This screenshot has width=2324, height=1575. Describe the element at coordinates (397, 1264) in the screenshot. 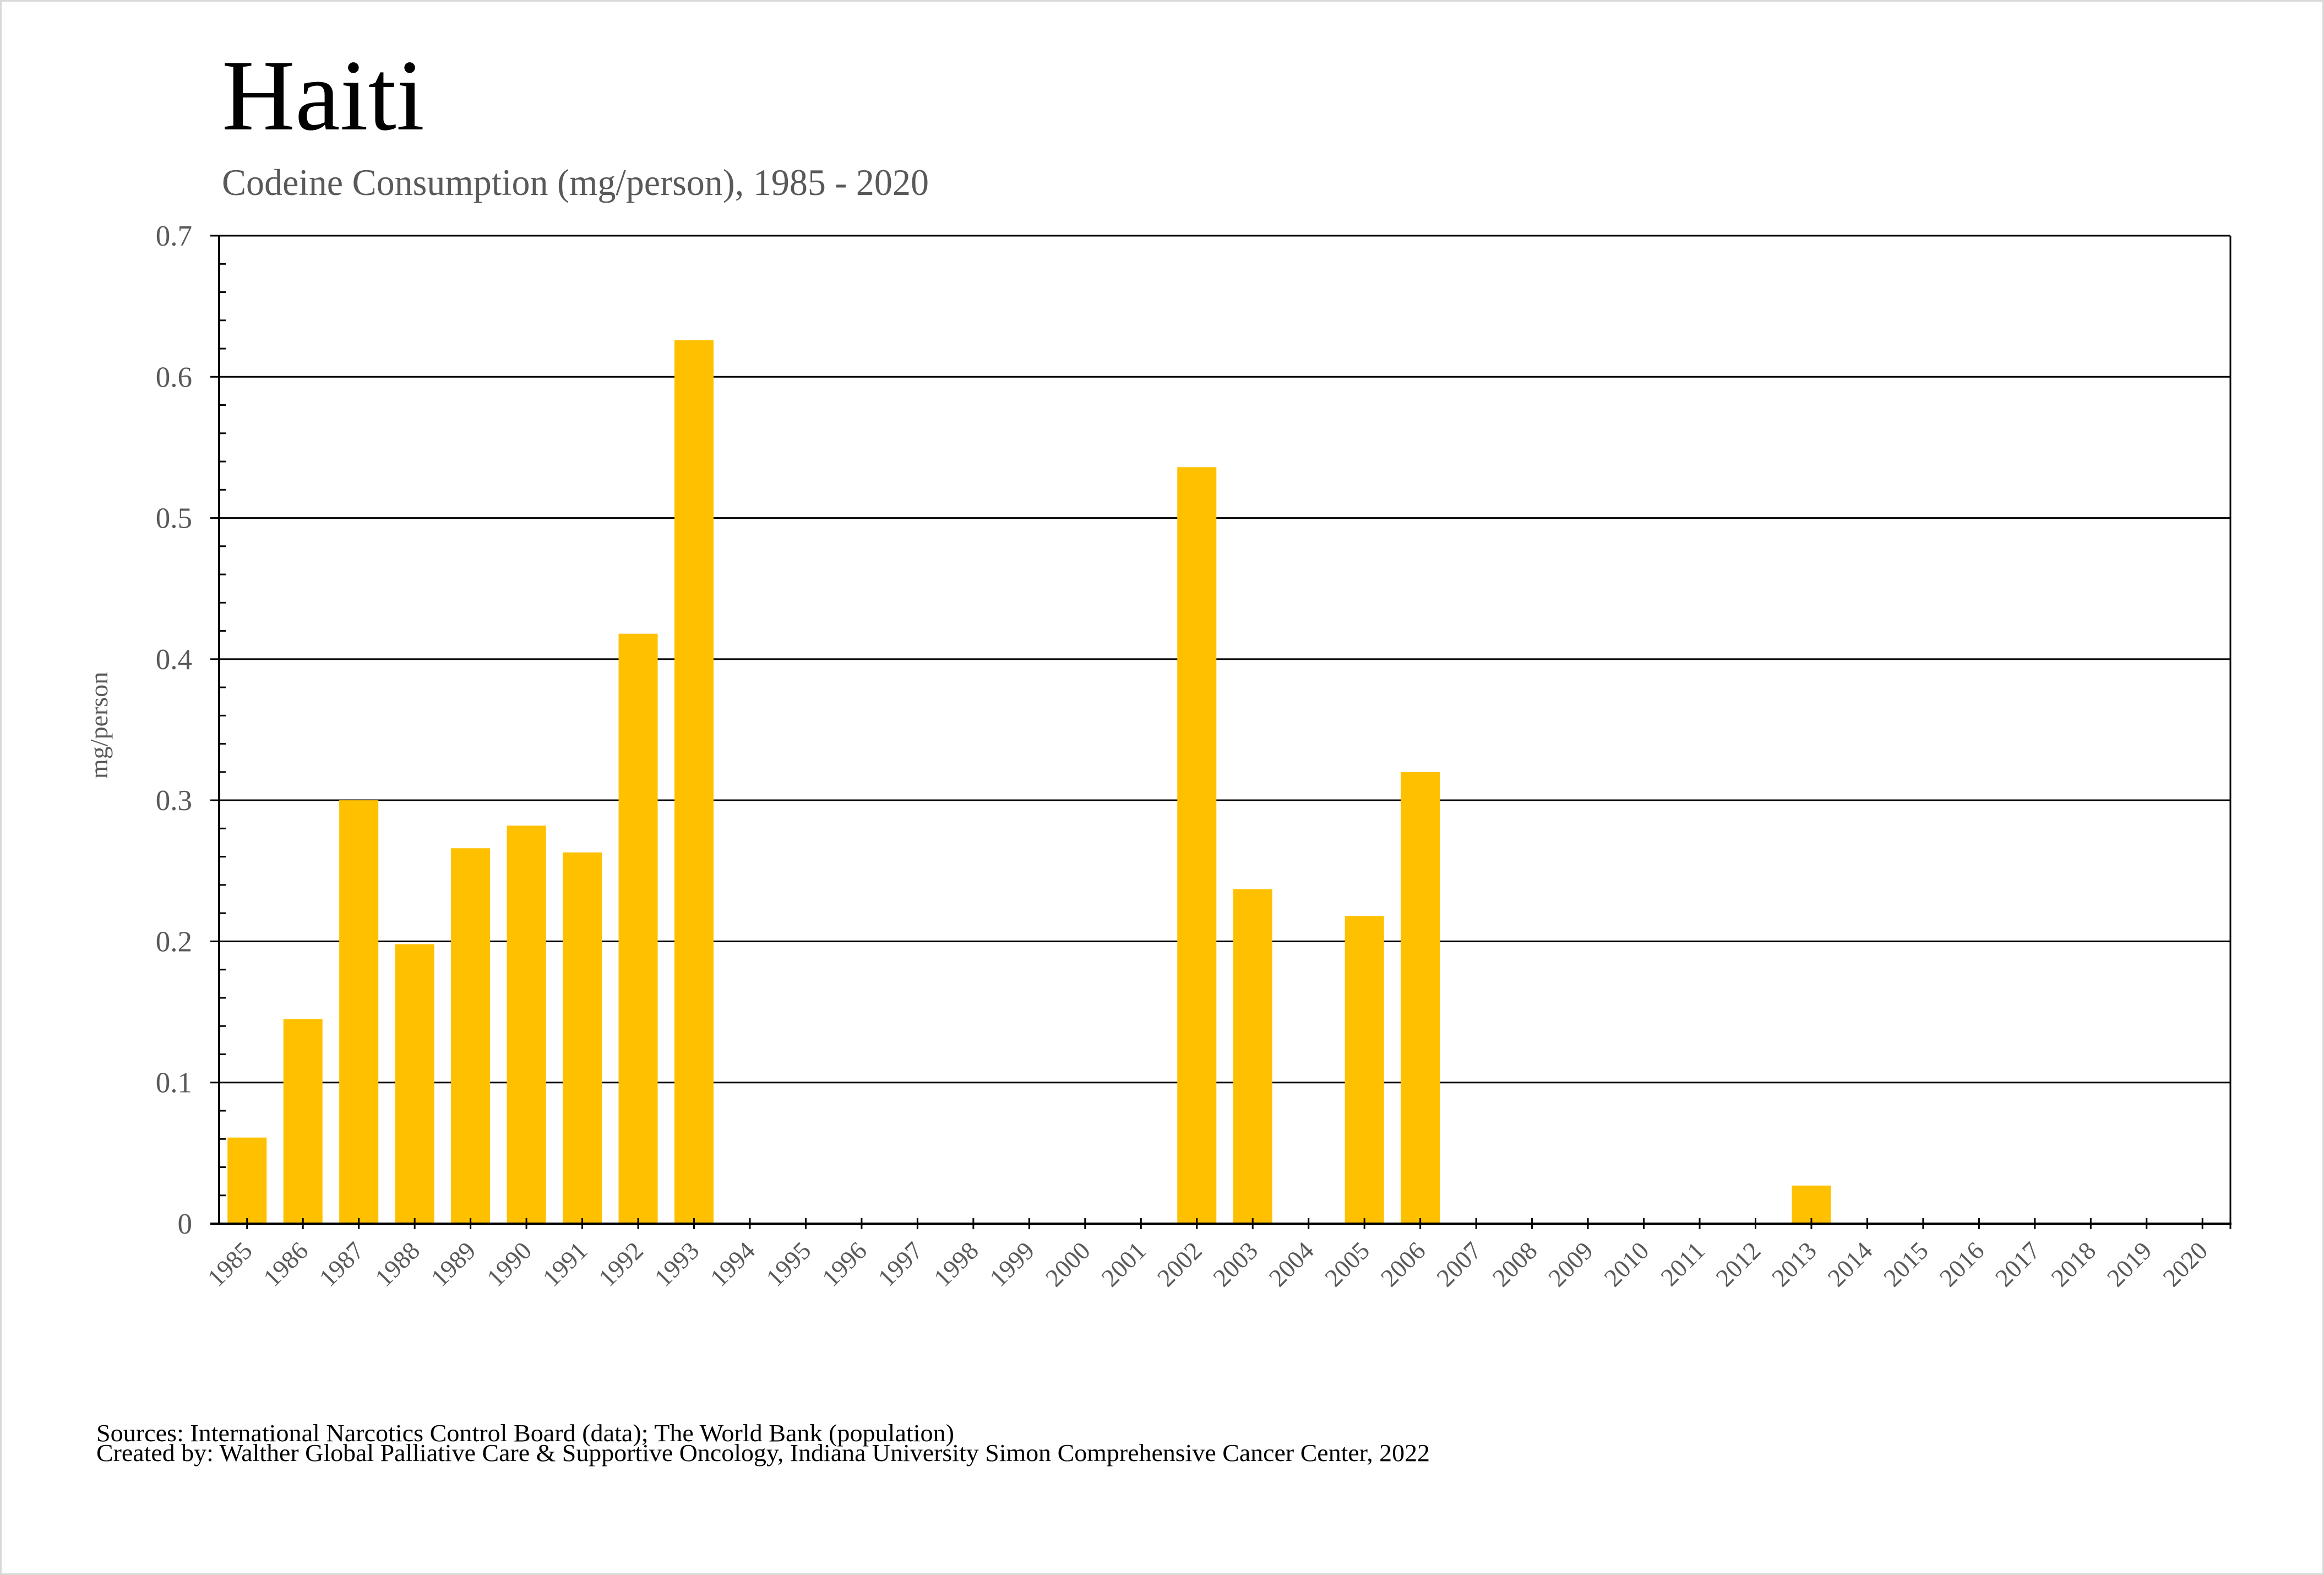

I see `x-tick-label-1988: 1988` at that location.